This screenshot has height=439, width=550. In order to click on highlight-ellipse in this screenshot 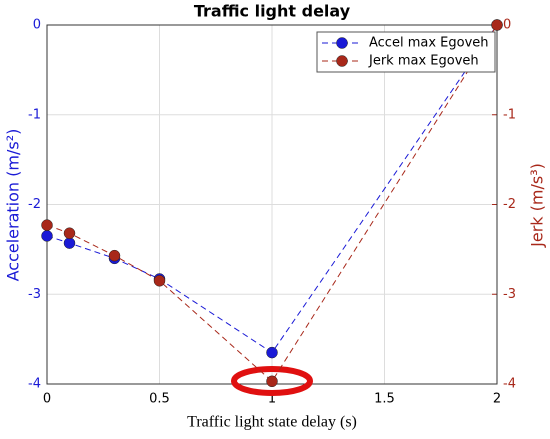, I will do `click(272, 381)`.